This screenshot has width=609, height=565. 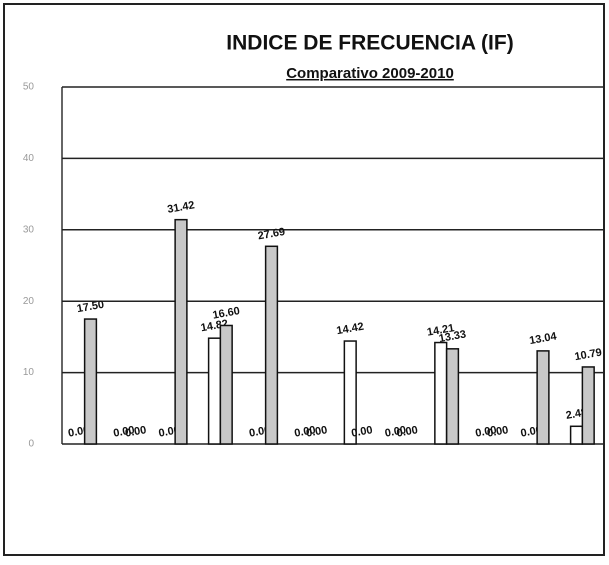 What do you see at coordinates (369, 43) in the screenshot?
I see `chart-title: INDICE DE FRECUENCIA (IF)` at bounding box center [369, 43].